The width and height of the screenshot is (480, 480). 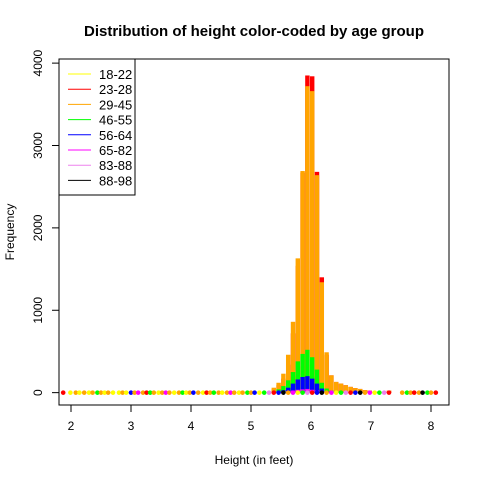 What do you see at coordinates (191, 426) in the screenshot?
I see `x-tick-label: 4` at bounding box center [191, 426].